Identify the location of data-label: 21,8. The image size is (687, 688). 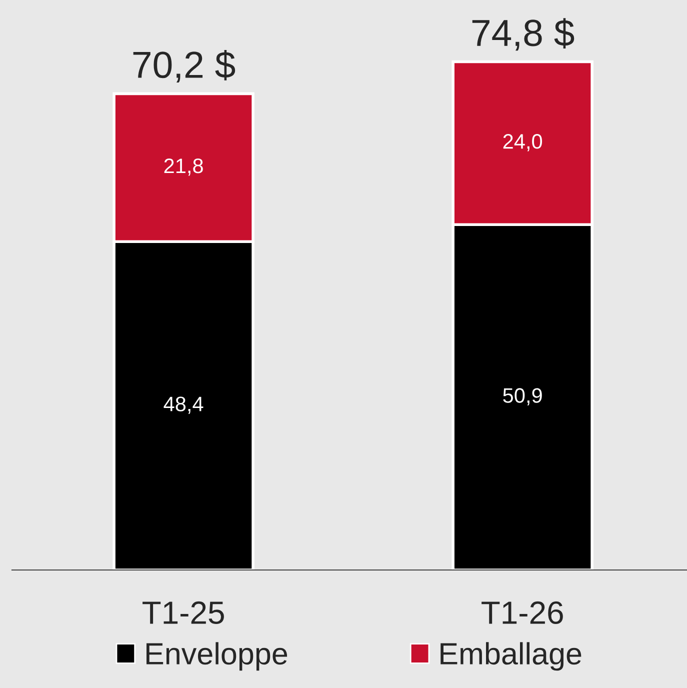
(183, 167).